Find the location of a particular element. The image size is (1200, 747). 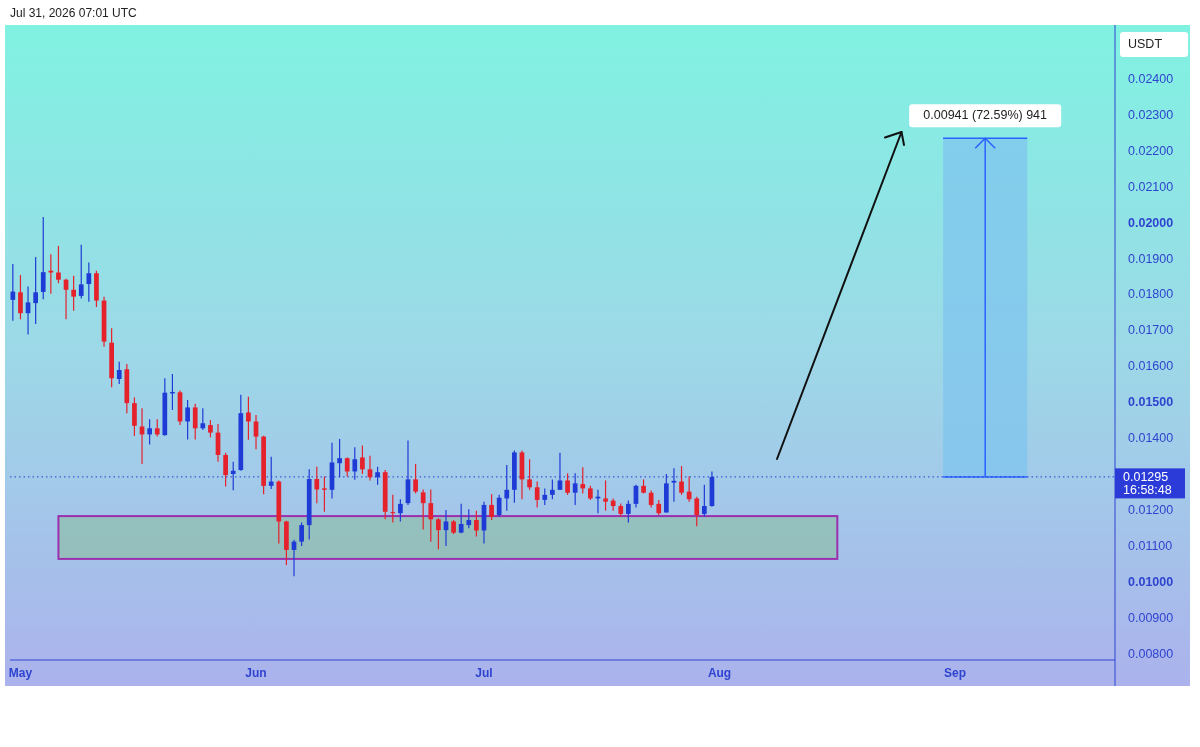

x-tick-label: Aug is located at coordinates (719, 673).